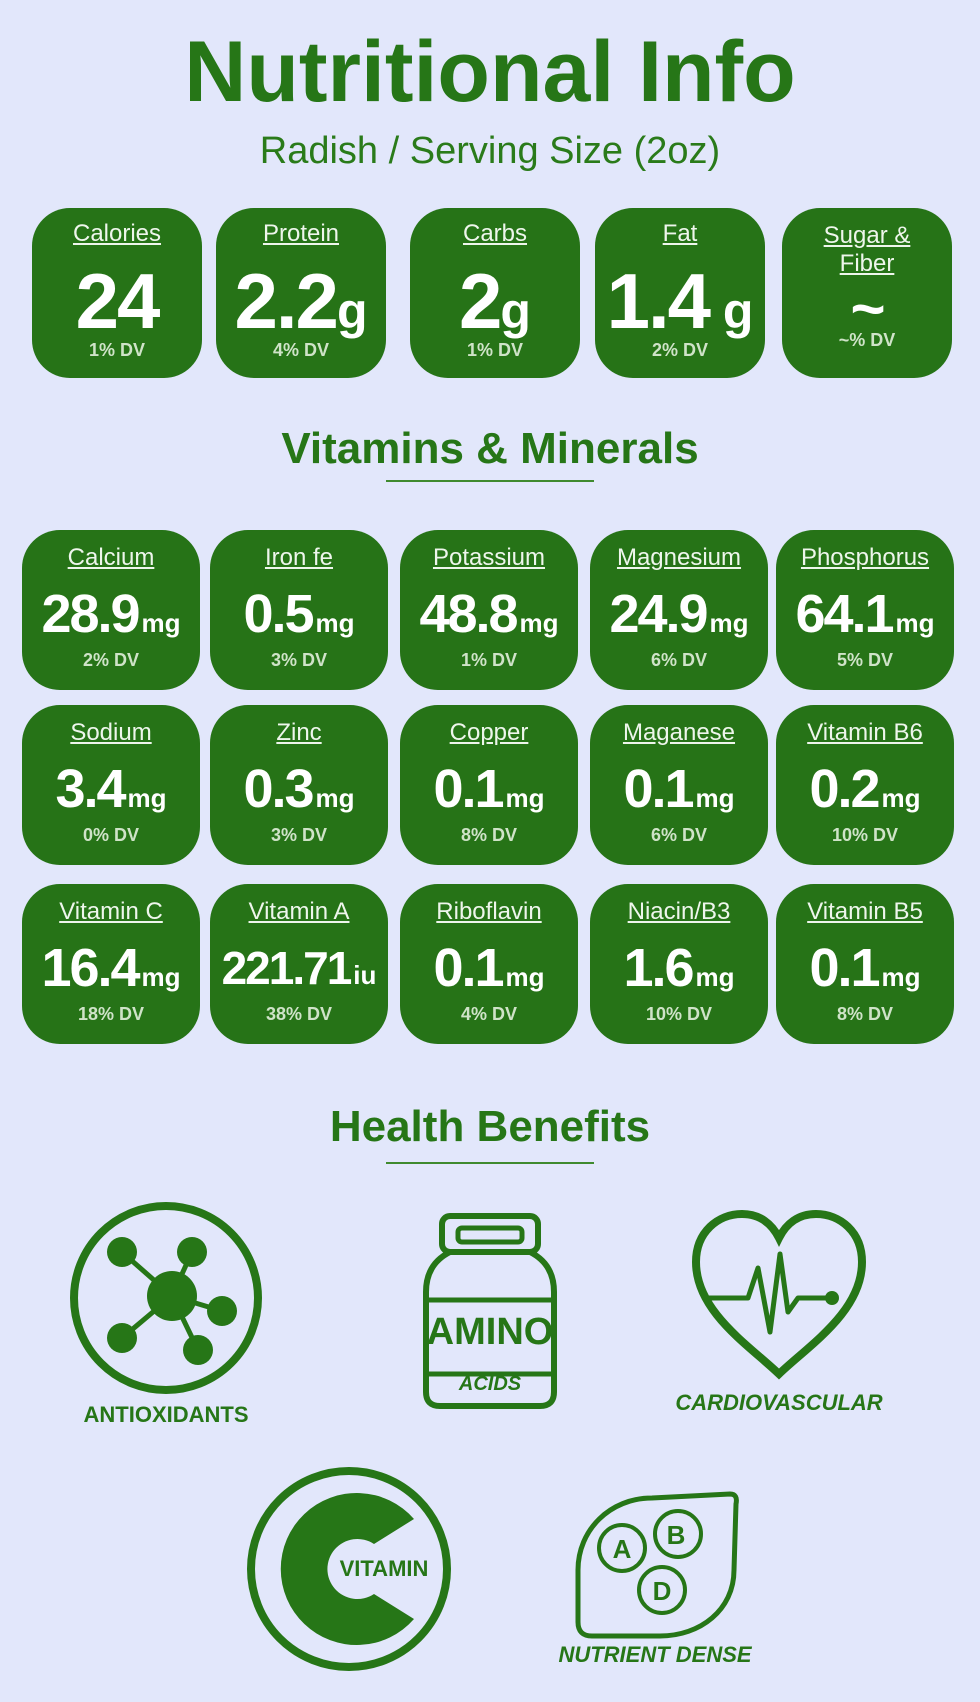  What do you see at coordinates (679, 732) in the screenshot?
I see `nutrient-label: Maganese` at bounding box center [679, 732].